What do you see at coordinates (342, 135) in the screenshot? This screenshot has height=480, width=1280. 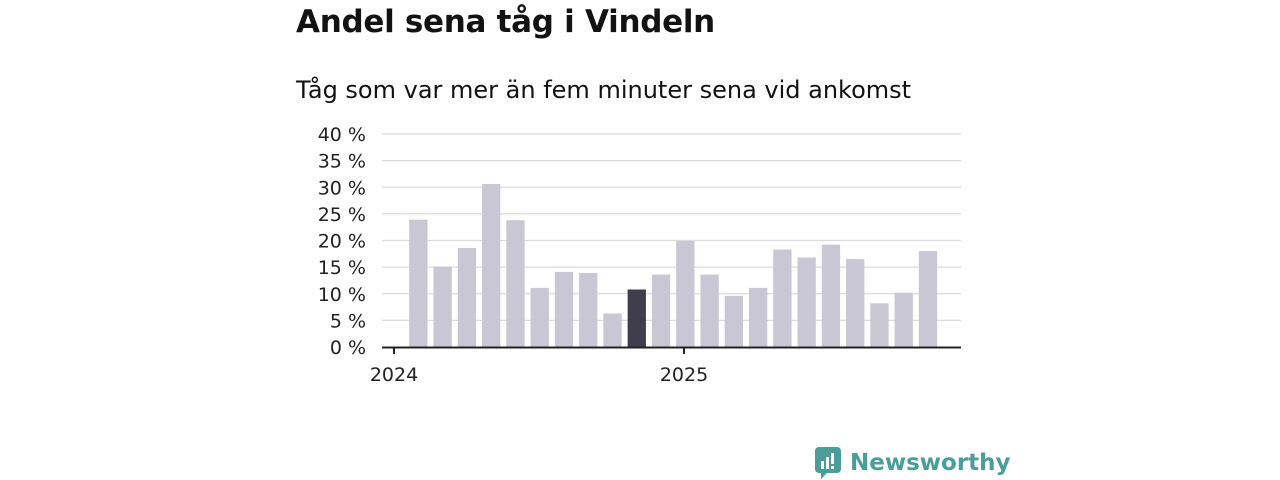 I see `y-tick-label: 40 %` at bounding box center [342, 135].